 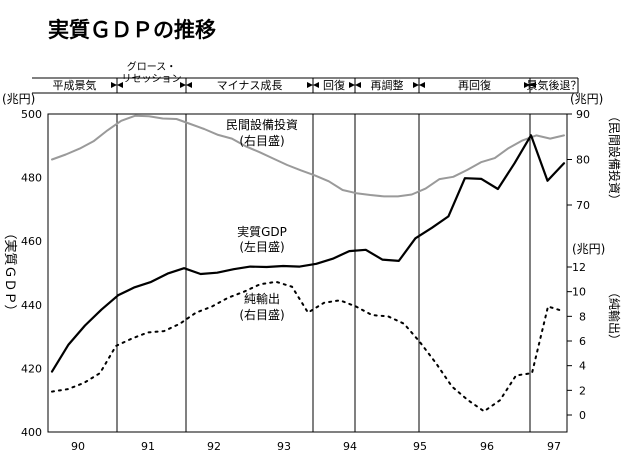 What do you see at coordinates (487, 446) in the screenshot?
I see `x-tick-label: 96` at bounding box center [487, 446].